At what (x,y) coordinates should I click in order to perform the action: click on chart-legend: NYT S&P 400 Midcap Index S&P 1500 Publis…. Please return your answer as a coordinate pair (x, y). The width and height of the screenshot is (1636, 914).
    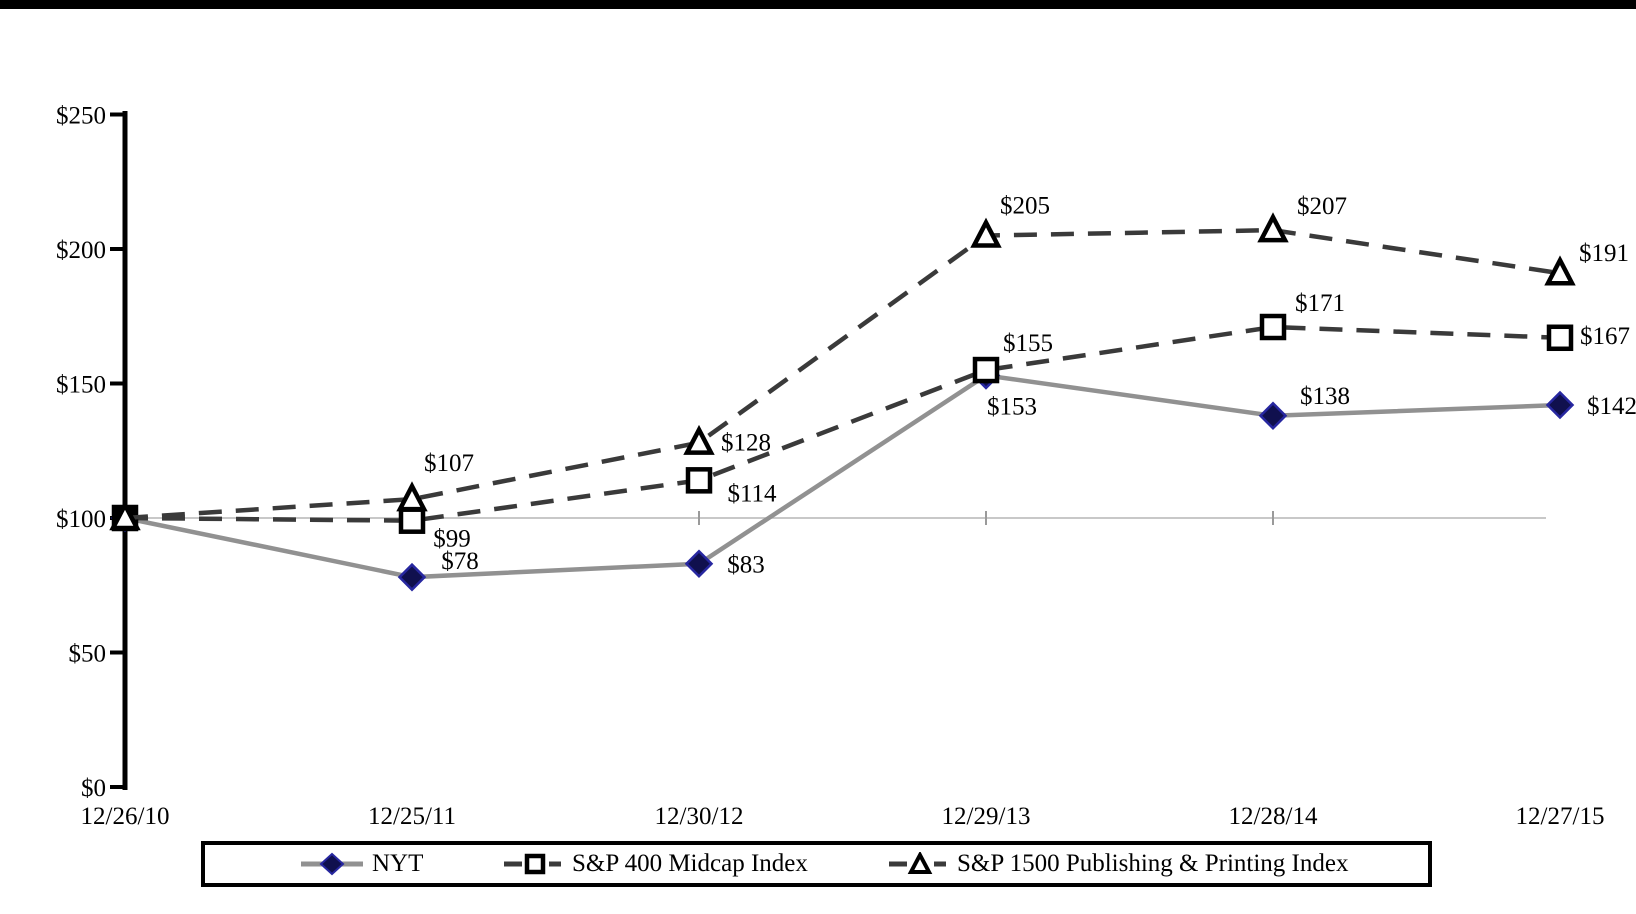
    Looking at the image, I should click on (816, 864).